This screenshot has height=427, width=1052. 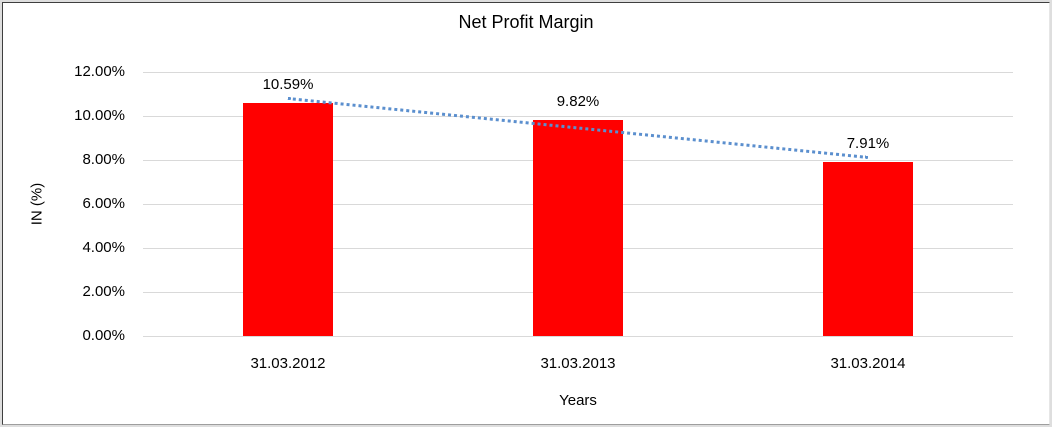 What do you see at coordinates (103, 203) in the screenshot?
I see `y-tick-label: 6.00%` at bounding box center [103, 203].